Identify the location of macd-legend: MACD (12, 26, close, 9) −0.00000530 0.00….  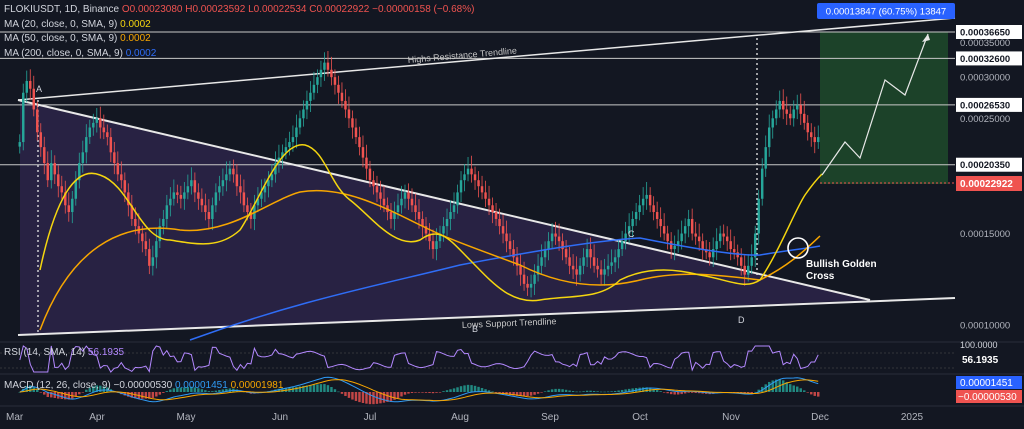
(143, 385).